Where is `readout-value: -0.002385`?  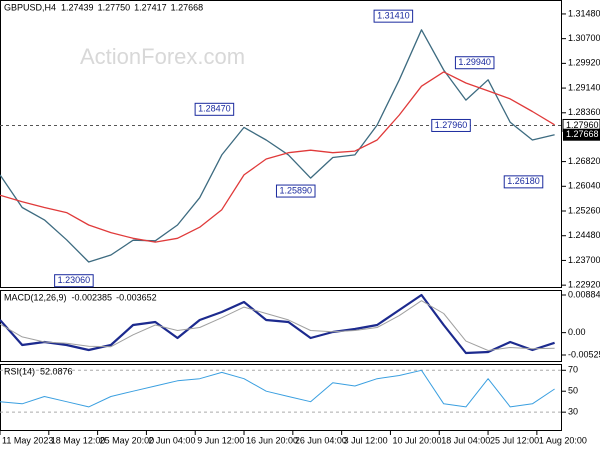
readout-value: -0.002385 is located at coordinates (92, 297).